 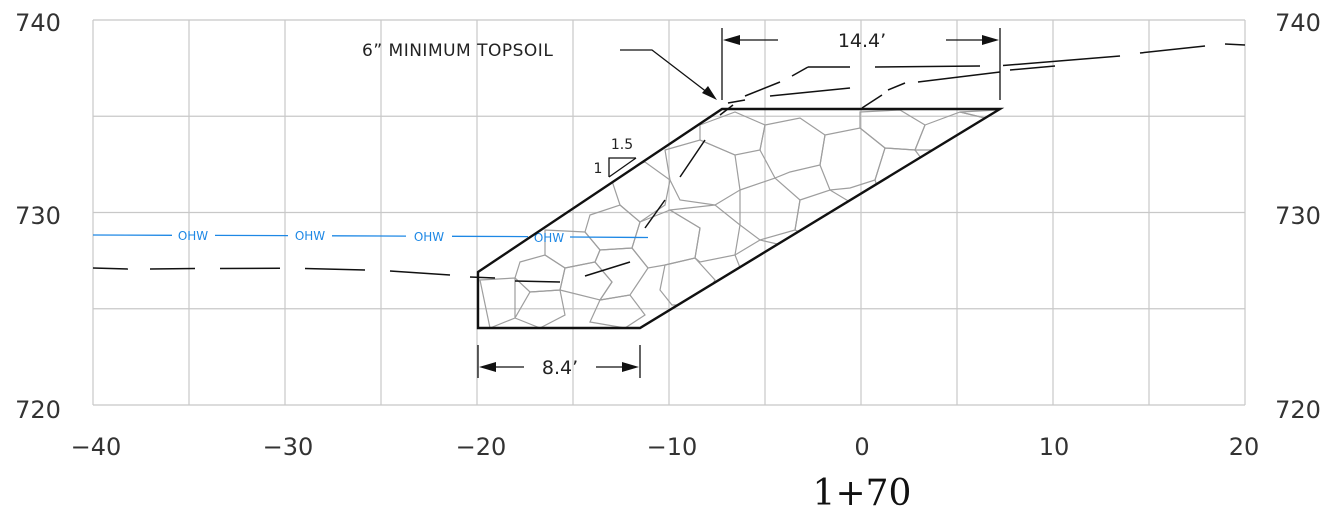 I want to click on bottom-width-label: 8.4’, so click(x=560, y=368).